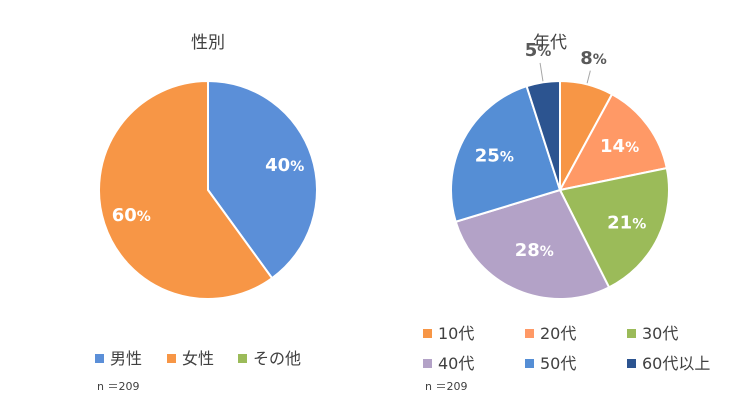 The height and width of the screenshot is (412, 743). I want to click on data-label-male: 40%, so click(284, 165).